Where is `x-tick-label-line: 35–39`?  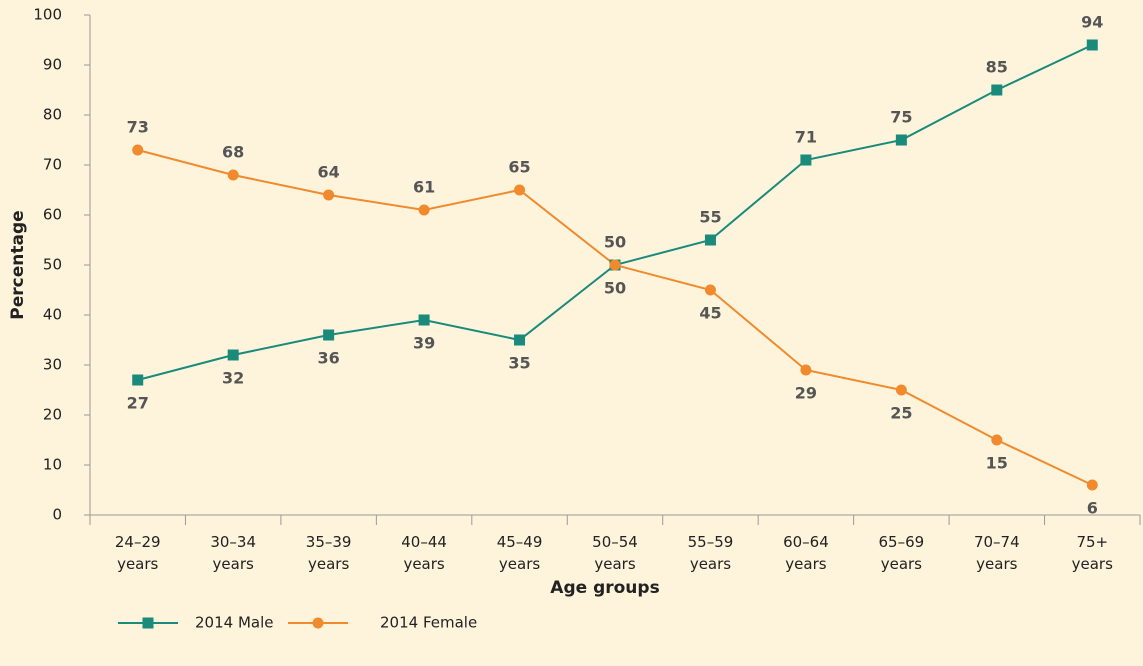 x-tick-label-line: 35–39 is located at coordinates (329, 542).